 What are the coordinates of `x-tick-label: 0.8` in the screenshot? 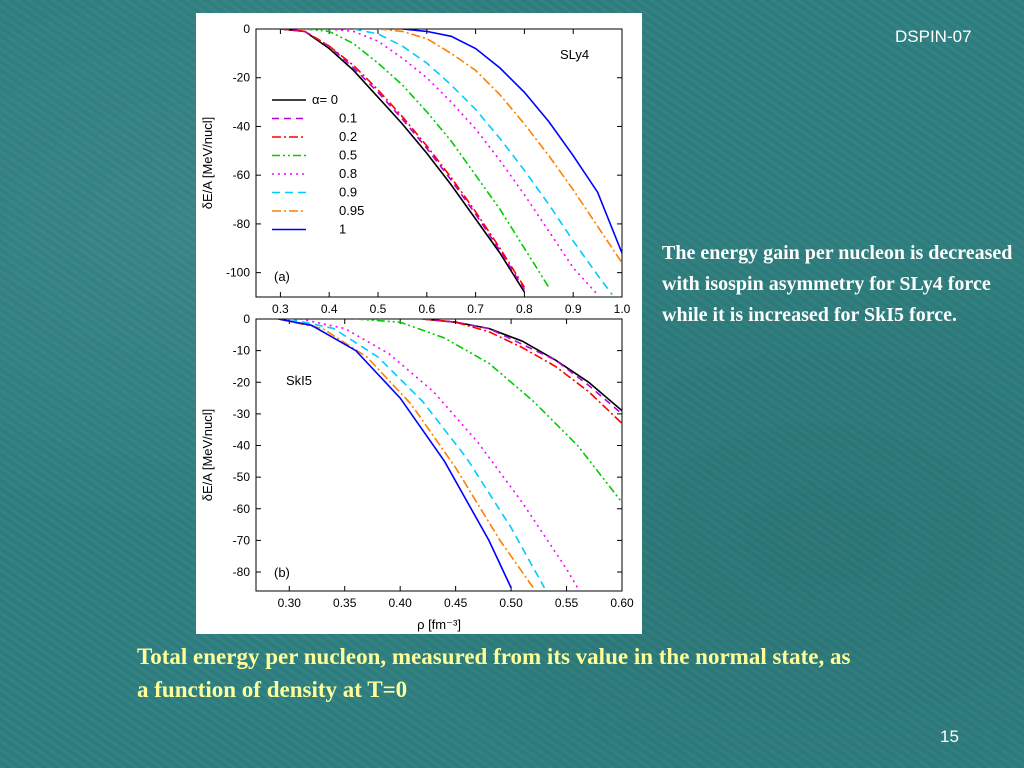 It's located at (524, 309).